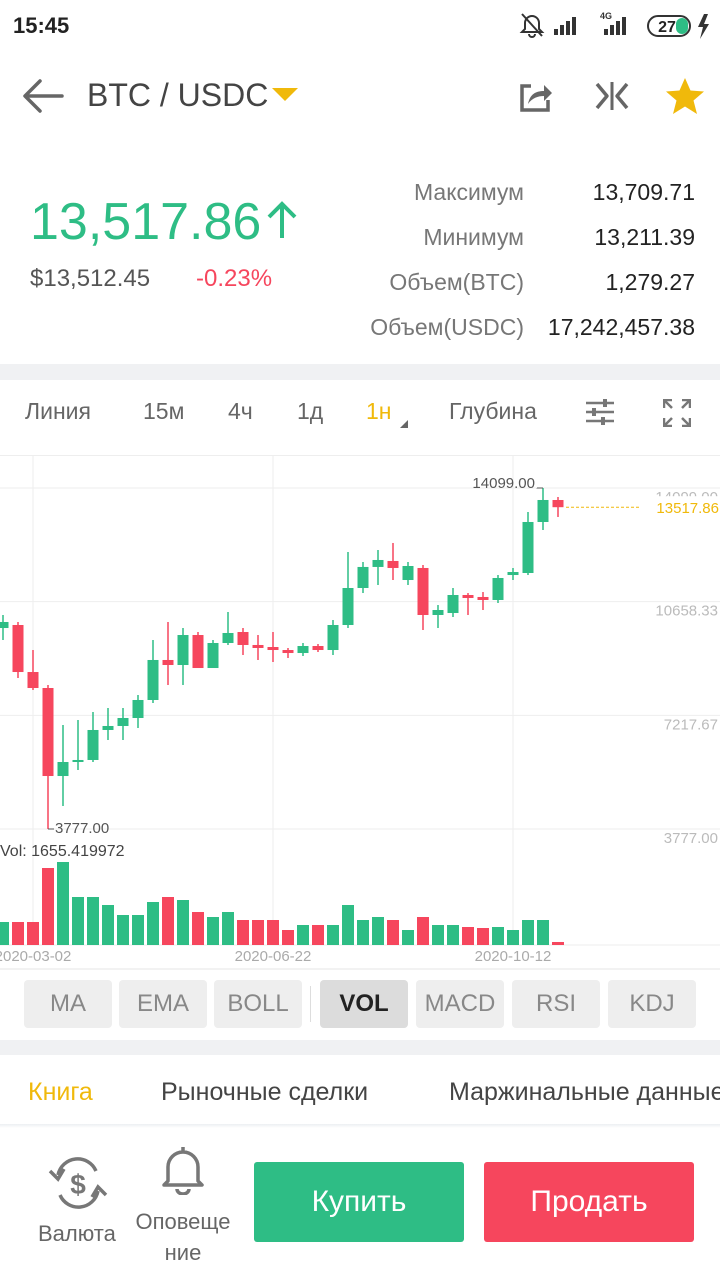 The image size is (720, 1280). Describe the element at coordinates (183, 1237) in the screenshot. I see `alerts-label: Оповещение` at that location.